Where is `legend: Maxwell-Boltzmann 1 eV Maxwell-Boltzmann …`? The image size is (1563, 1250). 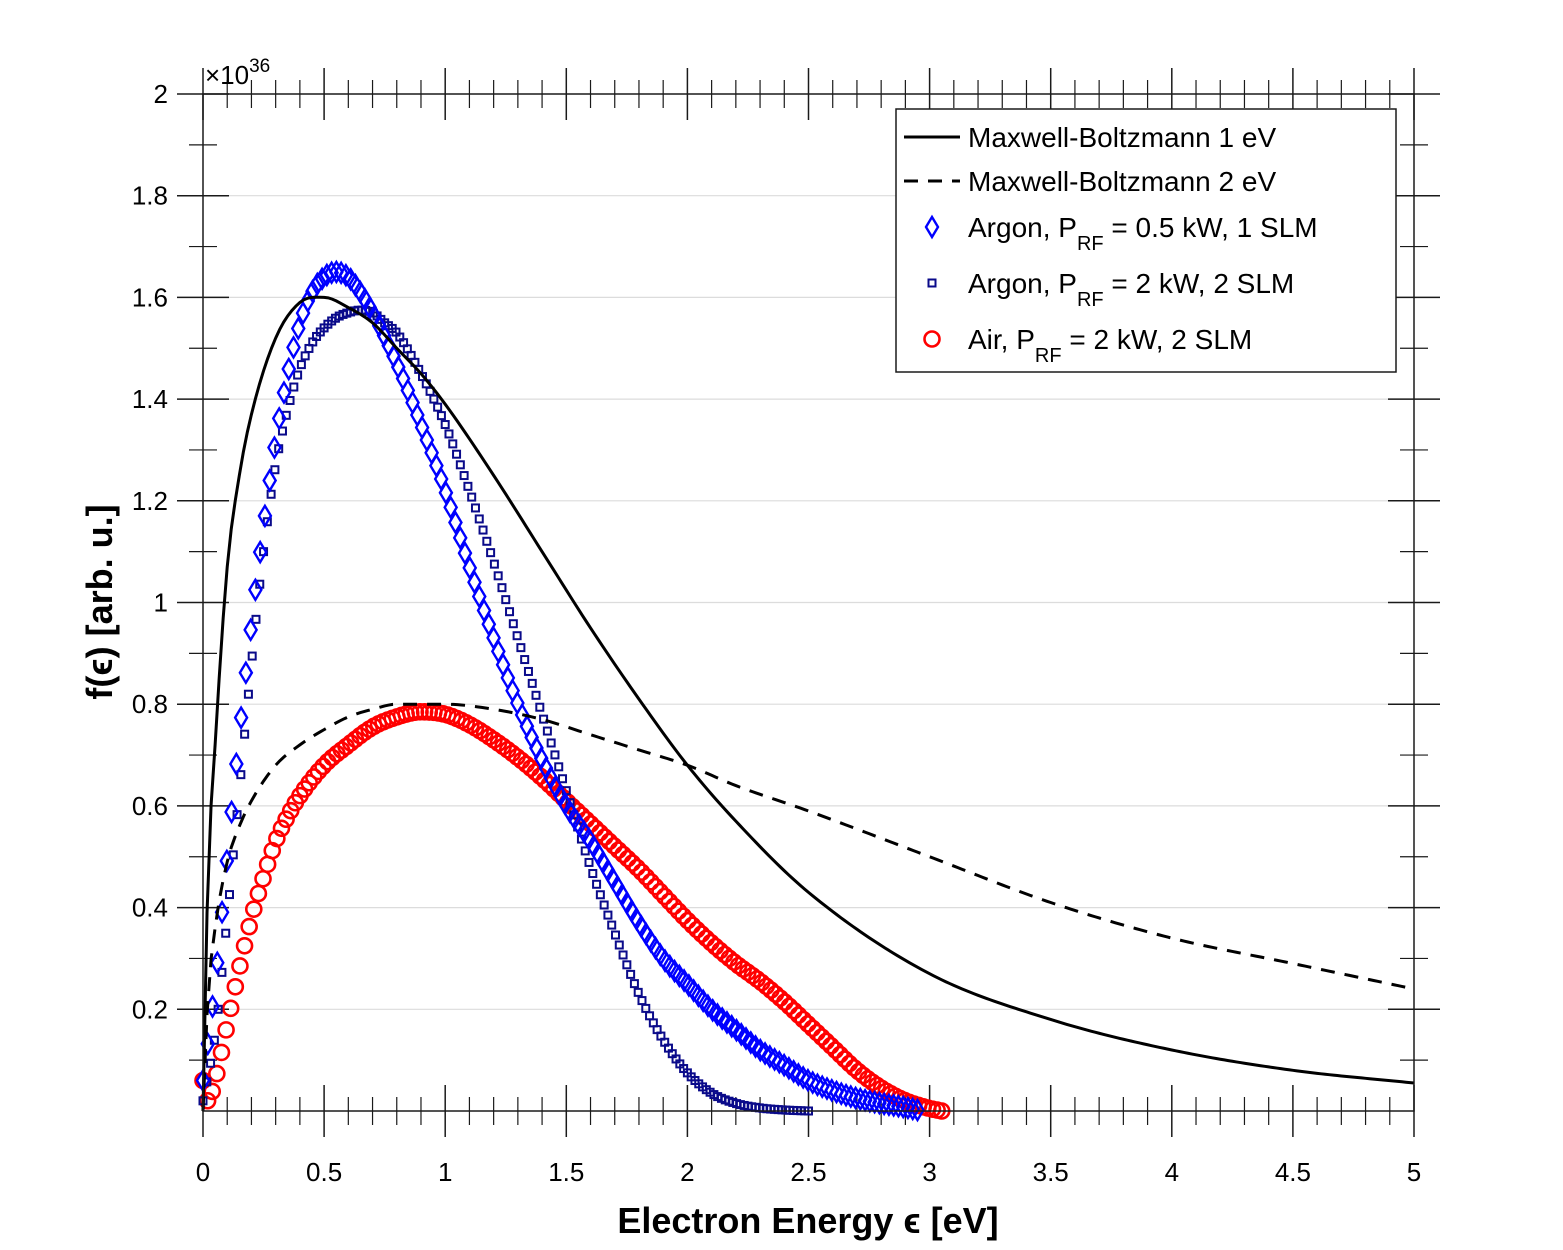
legend: Maxwell-Boltzmann 1 eV Maxwell-Boltzmann … is located at coordinates (1146, 240).